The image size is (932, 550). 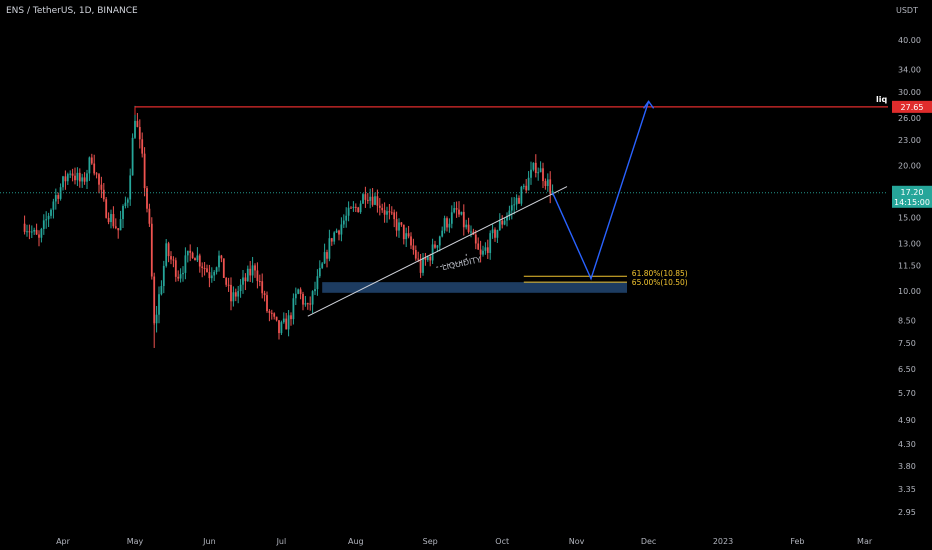 What do you see at coordinates (907, 512) in the screenshot?
I see `y-tick-label: 2.95` at bounding box center [907, 512].